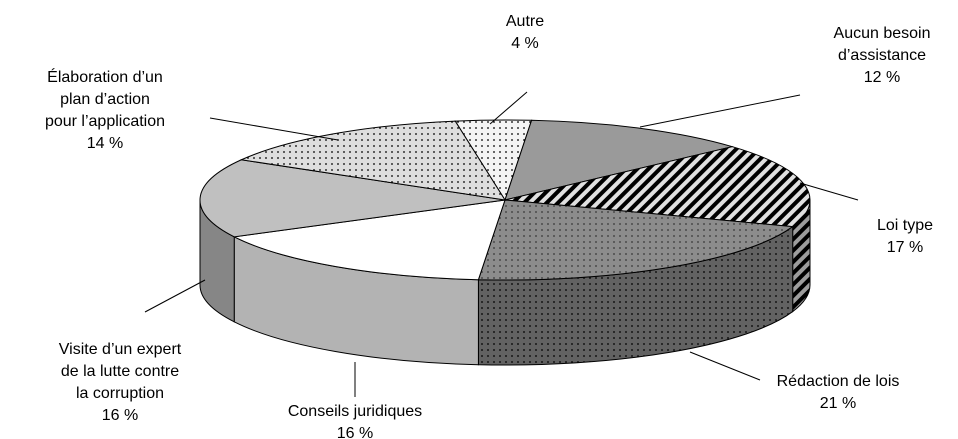 Image resolution: width=958 pixels, height=439 pixels. What do you see at coordinates (882, 77) in the screenshot?
I see `value-label: 12 %` at bounding box center [882, 77].